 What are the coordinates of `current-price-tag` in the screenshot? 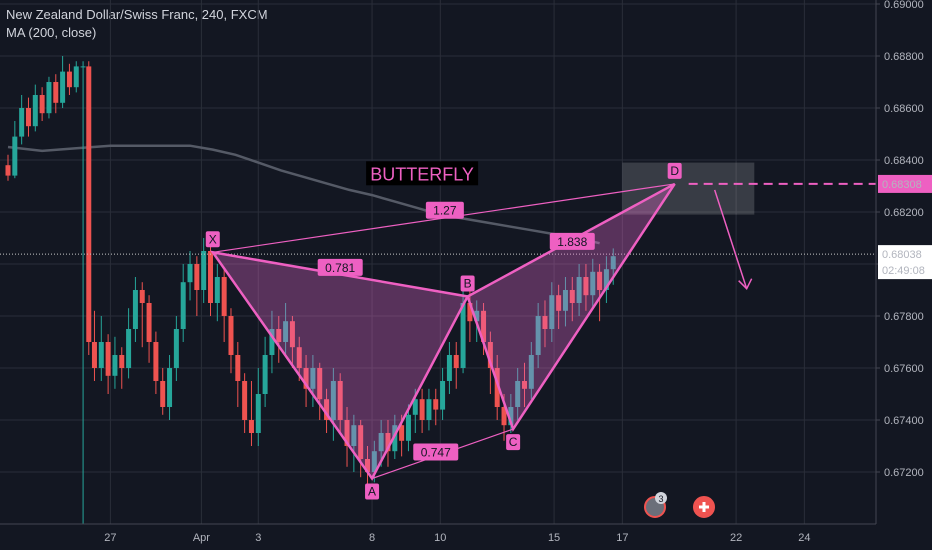 It's located at (905, 262).